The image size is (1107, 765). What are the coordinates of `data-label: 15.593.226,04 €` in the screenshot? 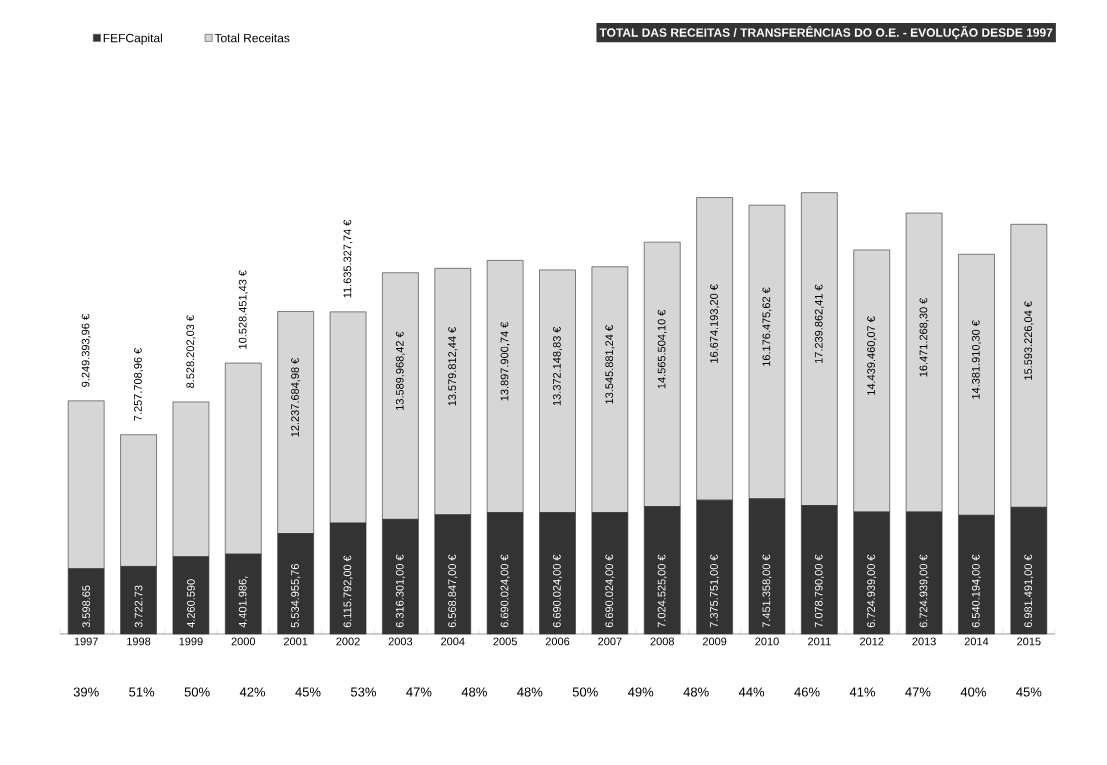 It's located at (1029, 340).